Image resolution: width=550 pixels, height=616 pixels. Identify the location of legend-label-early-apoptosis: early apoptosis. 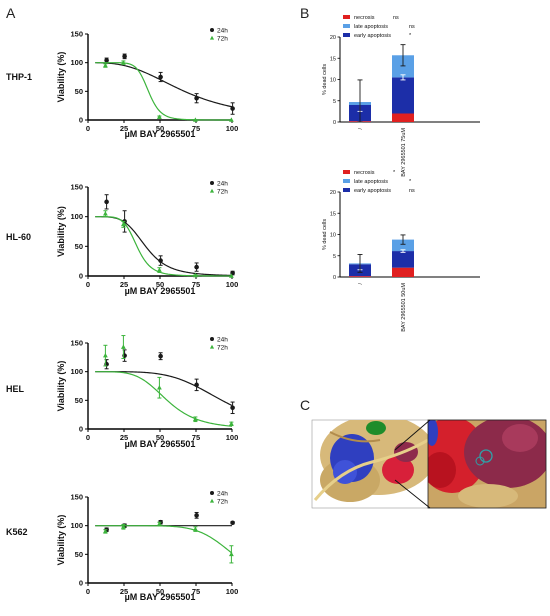
(372, 191).